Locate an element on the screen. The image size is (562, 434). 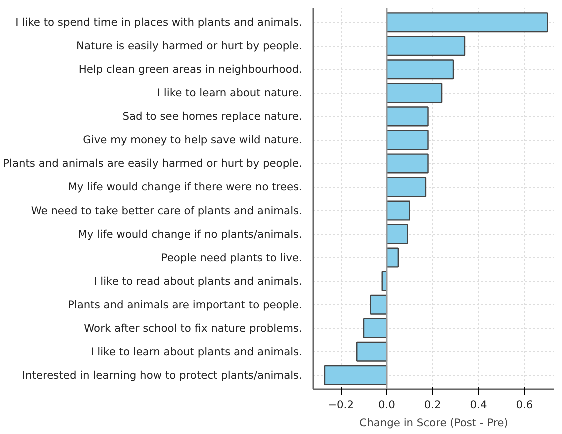
y-tick-label: I like to learn about plants and animals. is located at coordinates (197, 351).